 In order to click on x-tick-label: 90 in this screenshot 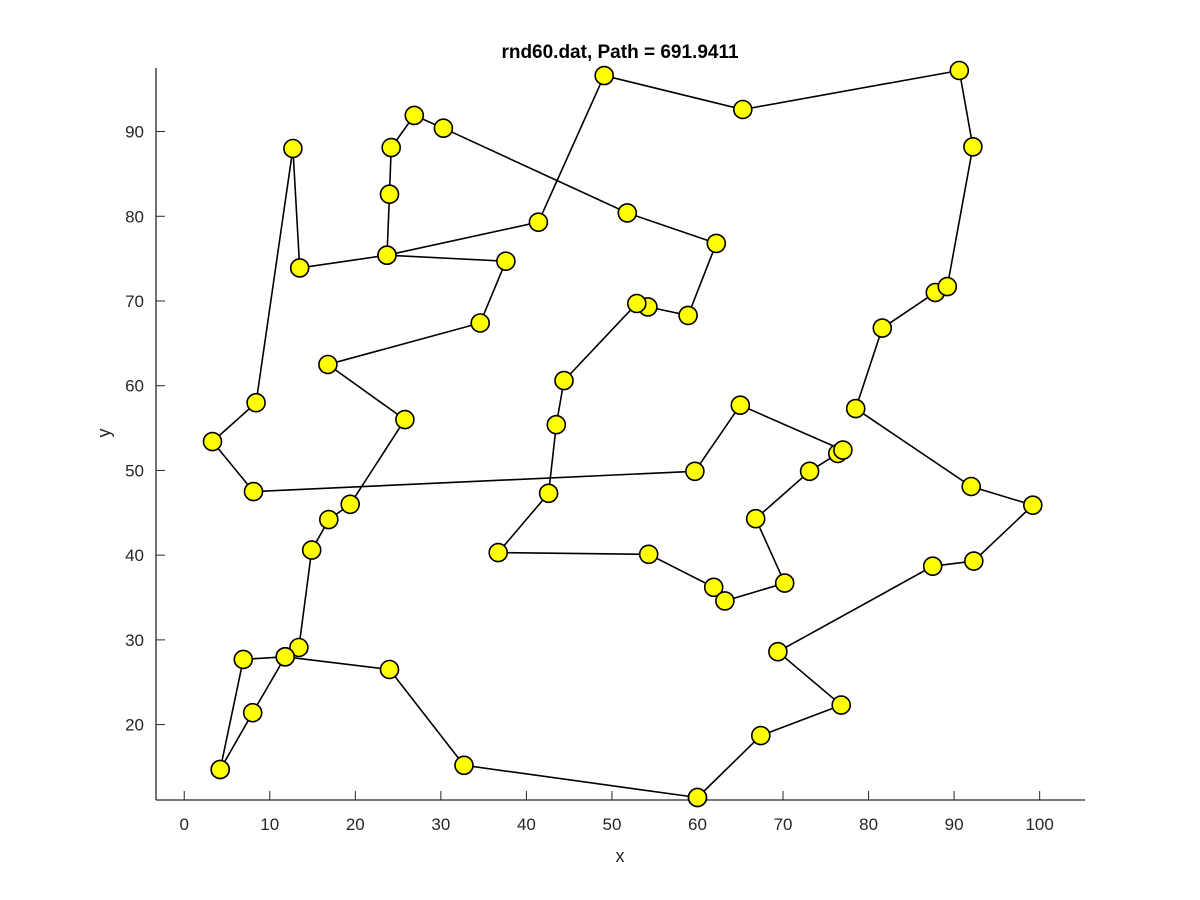, I will do `click(954, 824)`.